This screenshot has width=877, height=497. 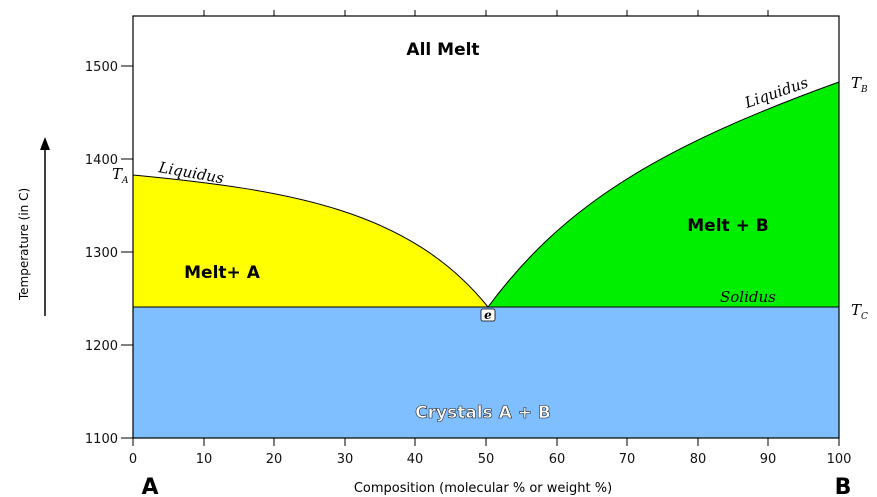 I want to click on melt-a-region, so click(x=311, y=241).